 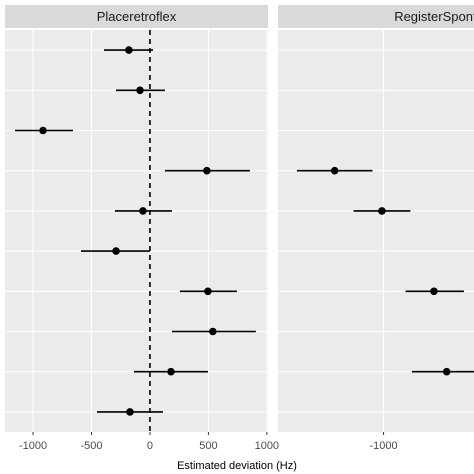 I want to click on strip-label: RegisterSpontaneous spe, so click(x=434, y=16).